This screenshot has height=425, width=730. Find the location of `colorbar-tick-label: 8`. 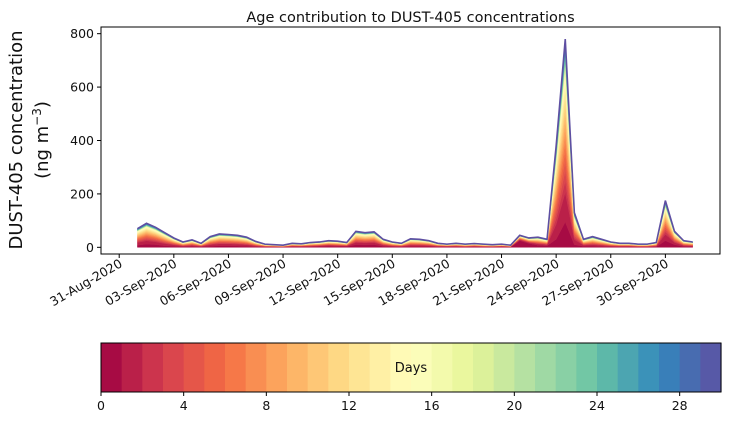

colorbar-tick-label: 8 is located at coordinates (266, 405).